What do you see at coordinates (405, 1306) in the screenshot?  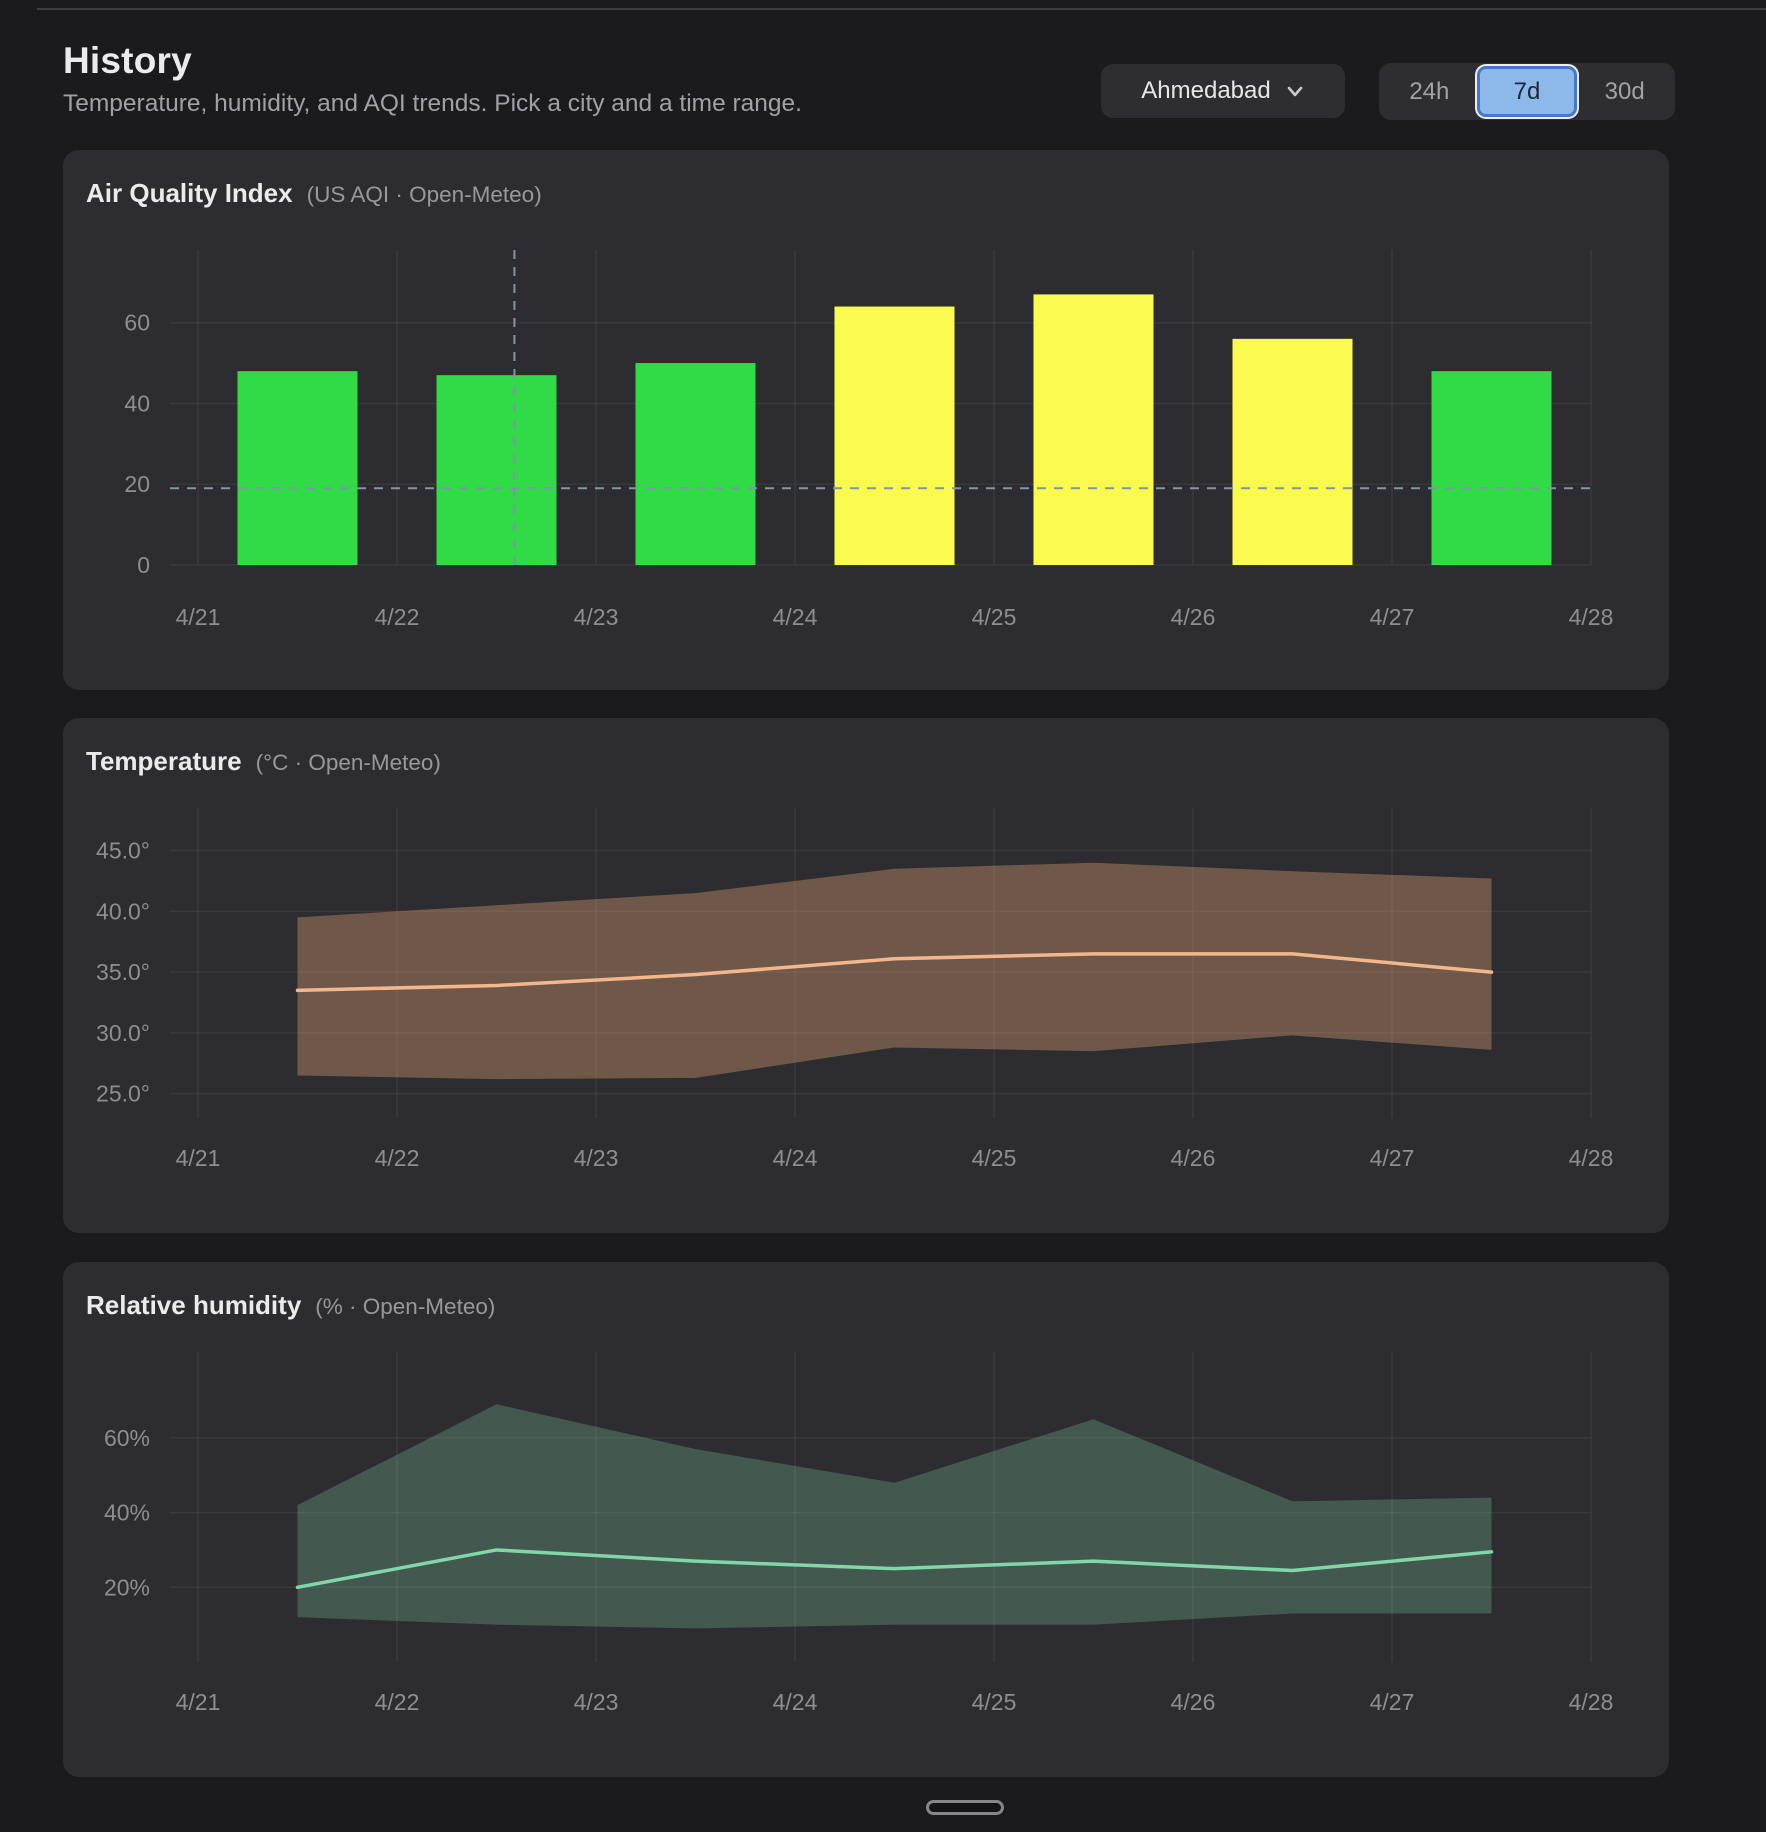 I see `humidity-chart-subtitle: (% · Open-Meteo)` at bounding box center [405, 1306].